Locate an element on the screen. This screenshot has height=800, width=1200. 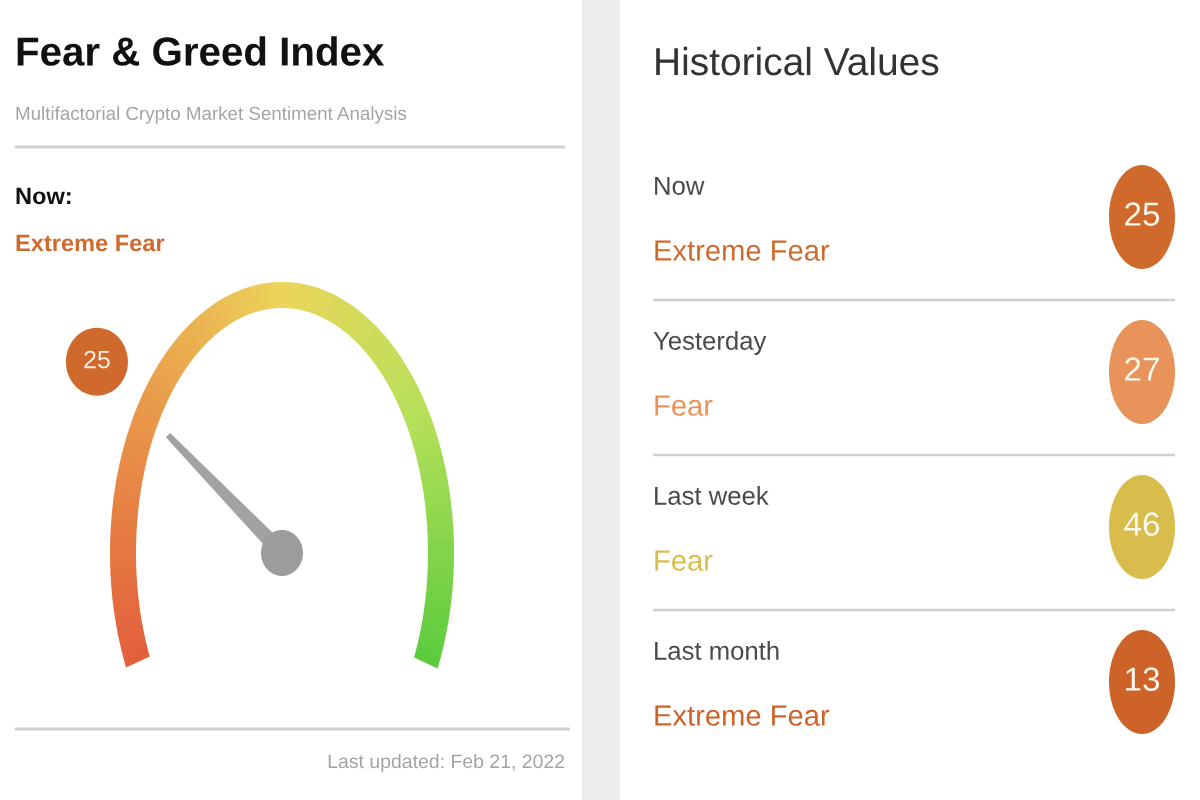
text: Yesterday is located at coordinates (710, 343).